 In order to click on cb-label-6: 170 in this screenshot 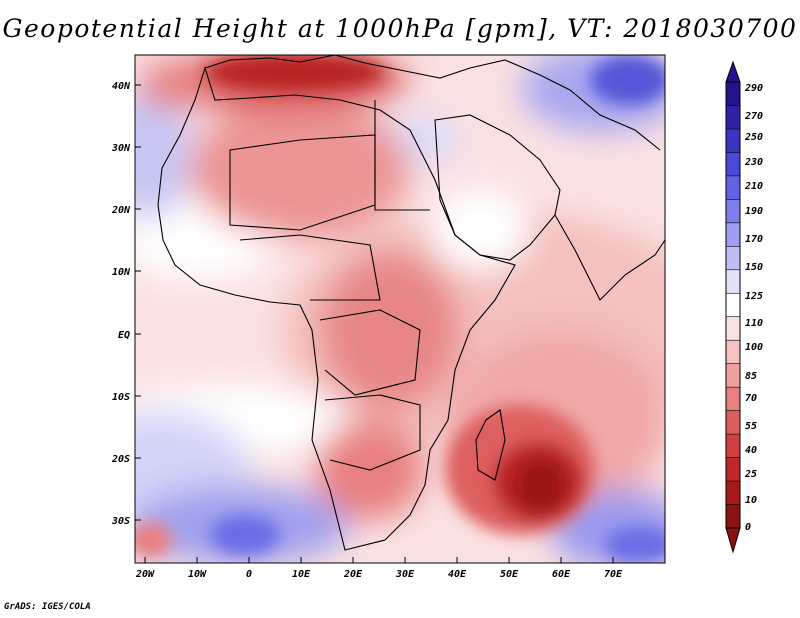, I will do `click(754, 239)`.